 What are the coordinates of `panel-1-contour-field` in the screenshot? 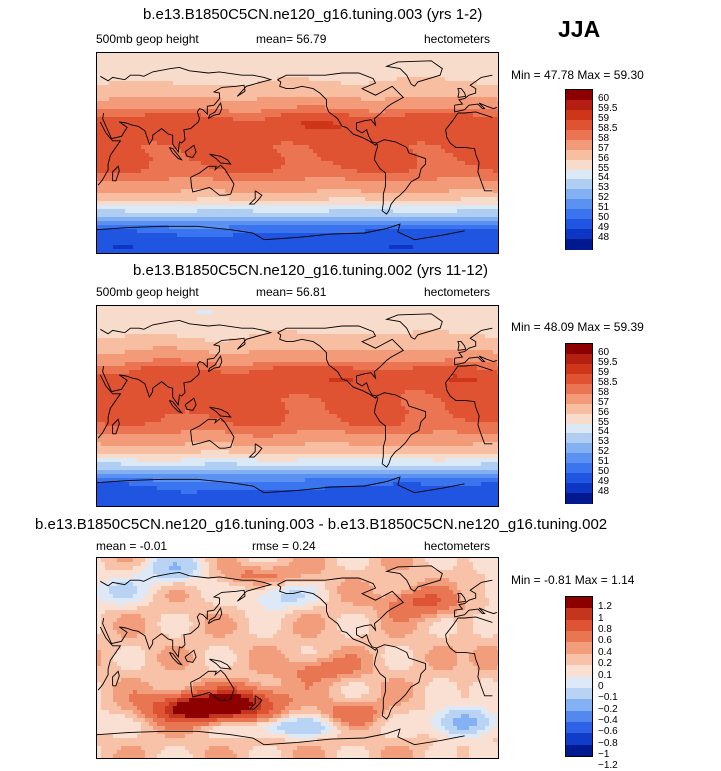 It's located at (297, 153).